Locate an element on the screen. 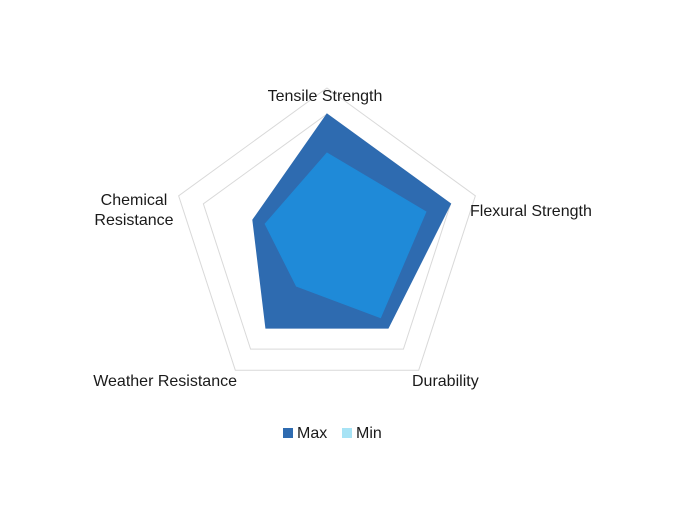  axis-label-chemical-resistance-line2: Resistance is located at coordinates (133, 220).